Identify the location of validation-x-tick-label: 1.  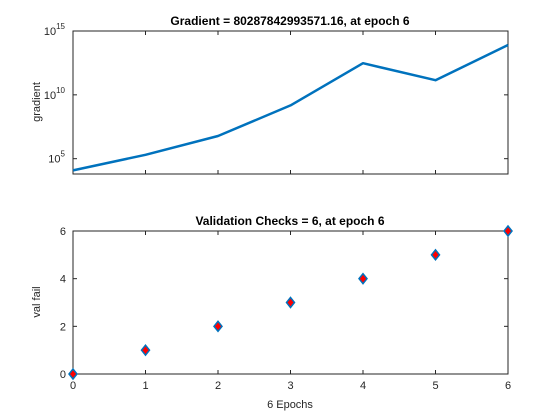
(145, 386).